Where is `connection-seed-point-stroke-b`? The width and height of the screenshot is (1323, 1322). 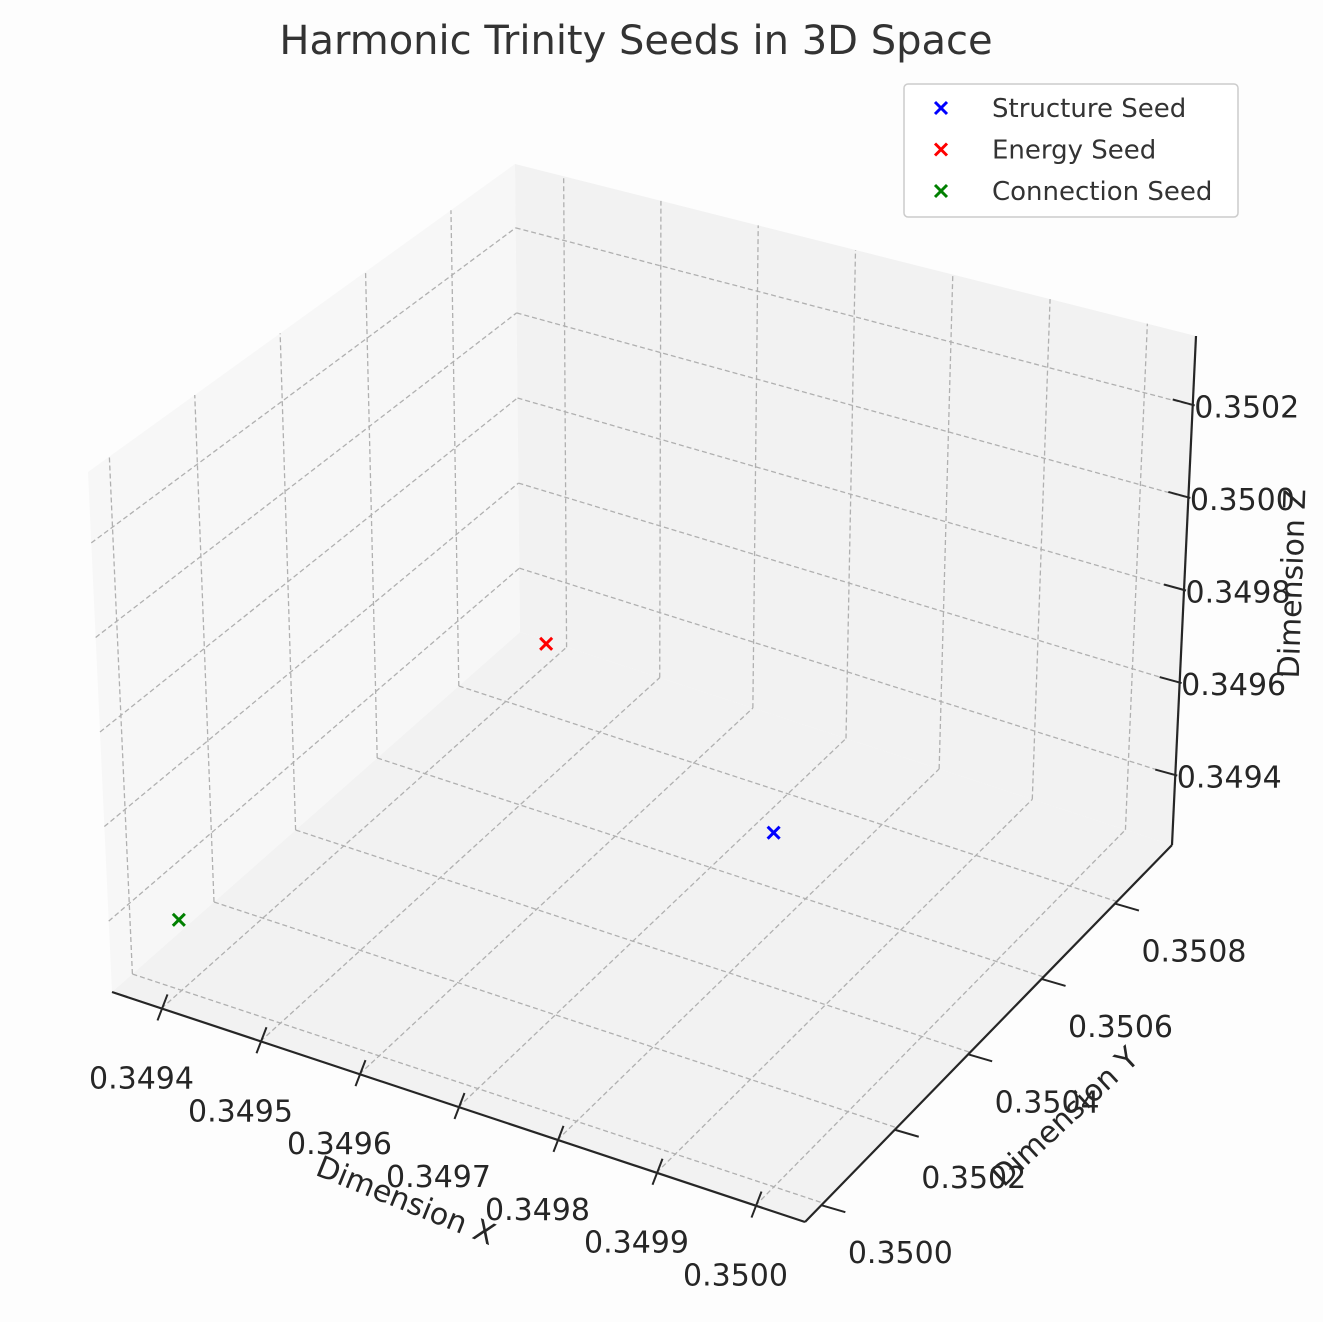
connection-seed-point-stroke-b is located at coordinates (178, 919).